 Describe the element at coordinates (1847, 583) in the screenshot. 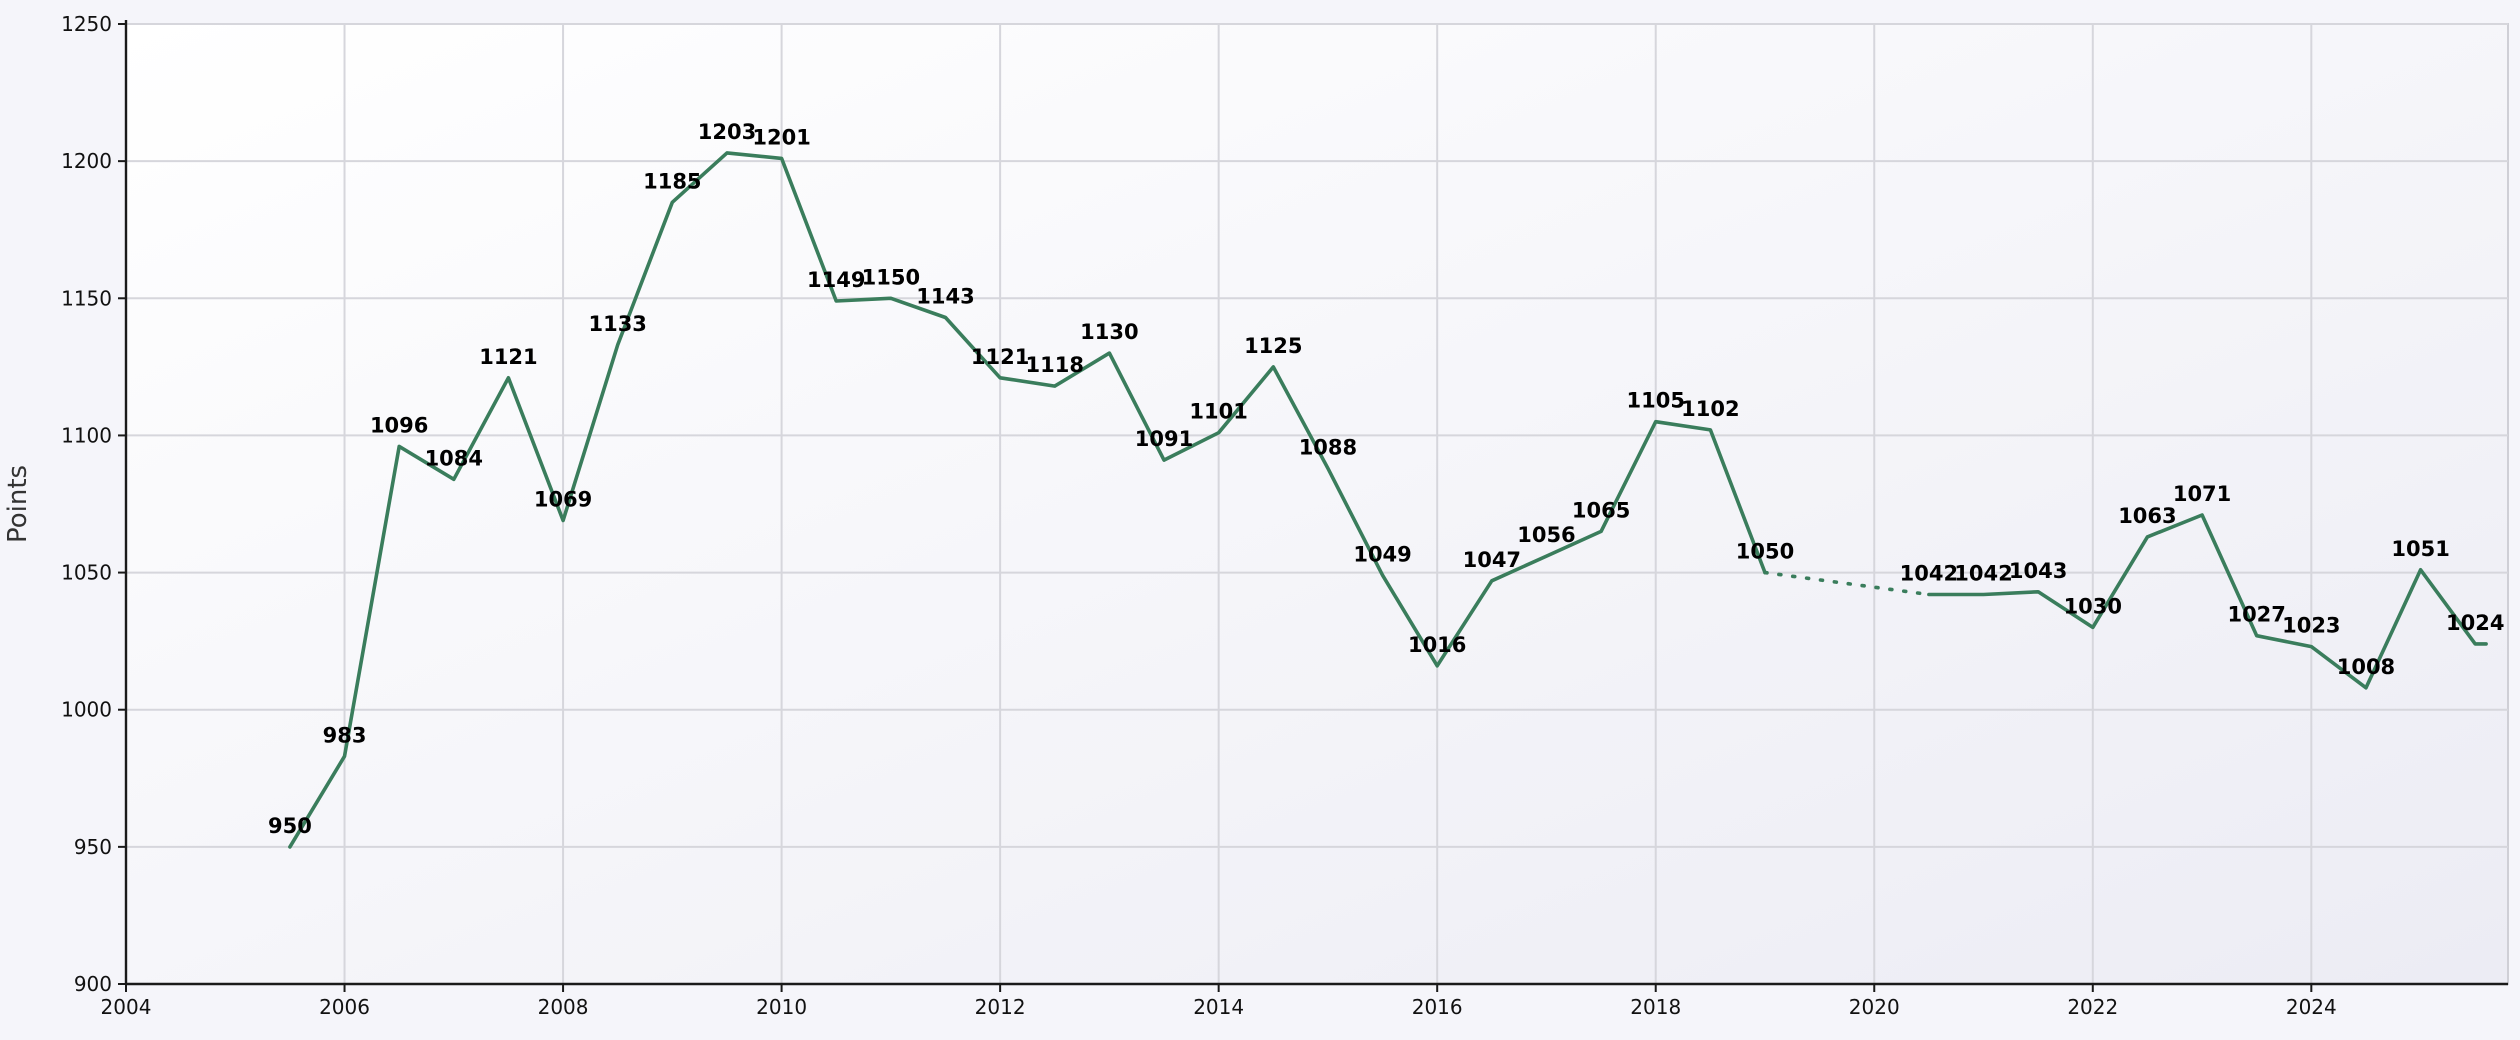

I see `series-gap-line` at that location.